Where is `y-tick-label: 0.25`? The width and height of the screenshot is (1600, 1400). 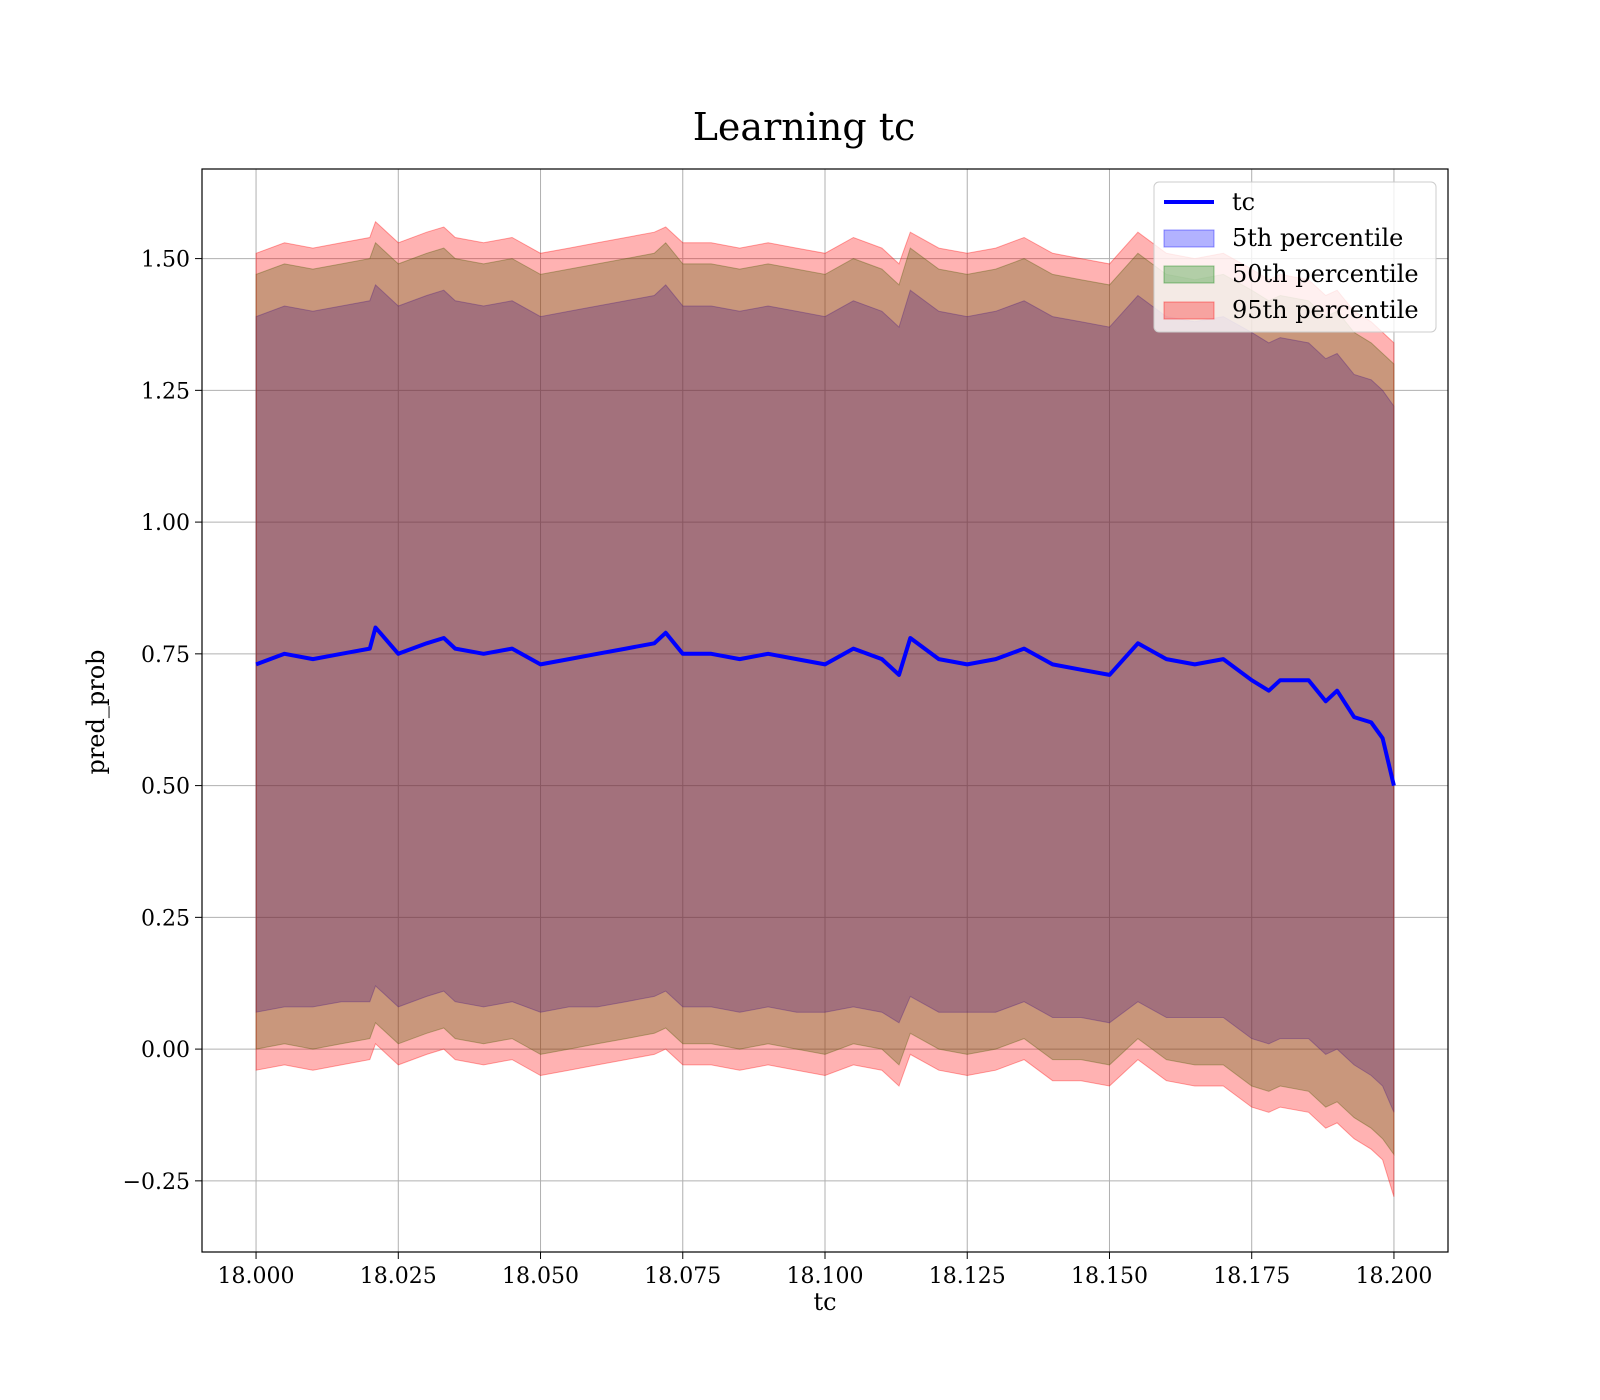
y-tick-label: 0.25 is located at coordinates (165, 918).